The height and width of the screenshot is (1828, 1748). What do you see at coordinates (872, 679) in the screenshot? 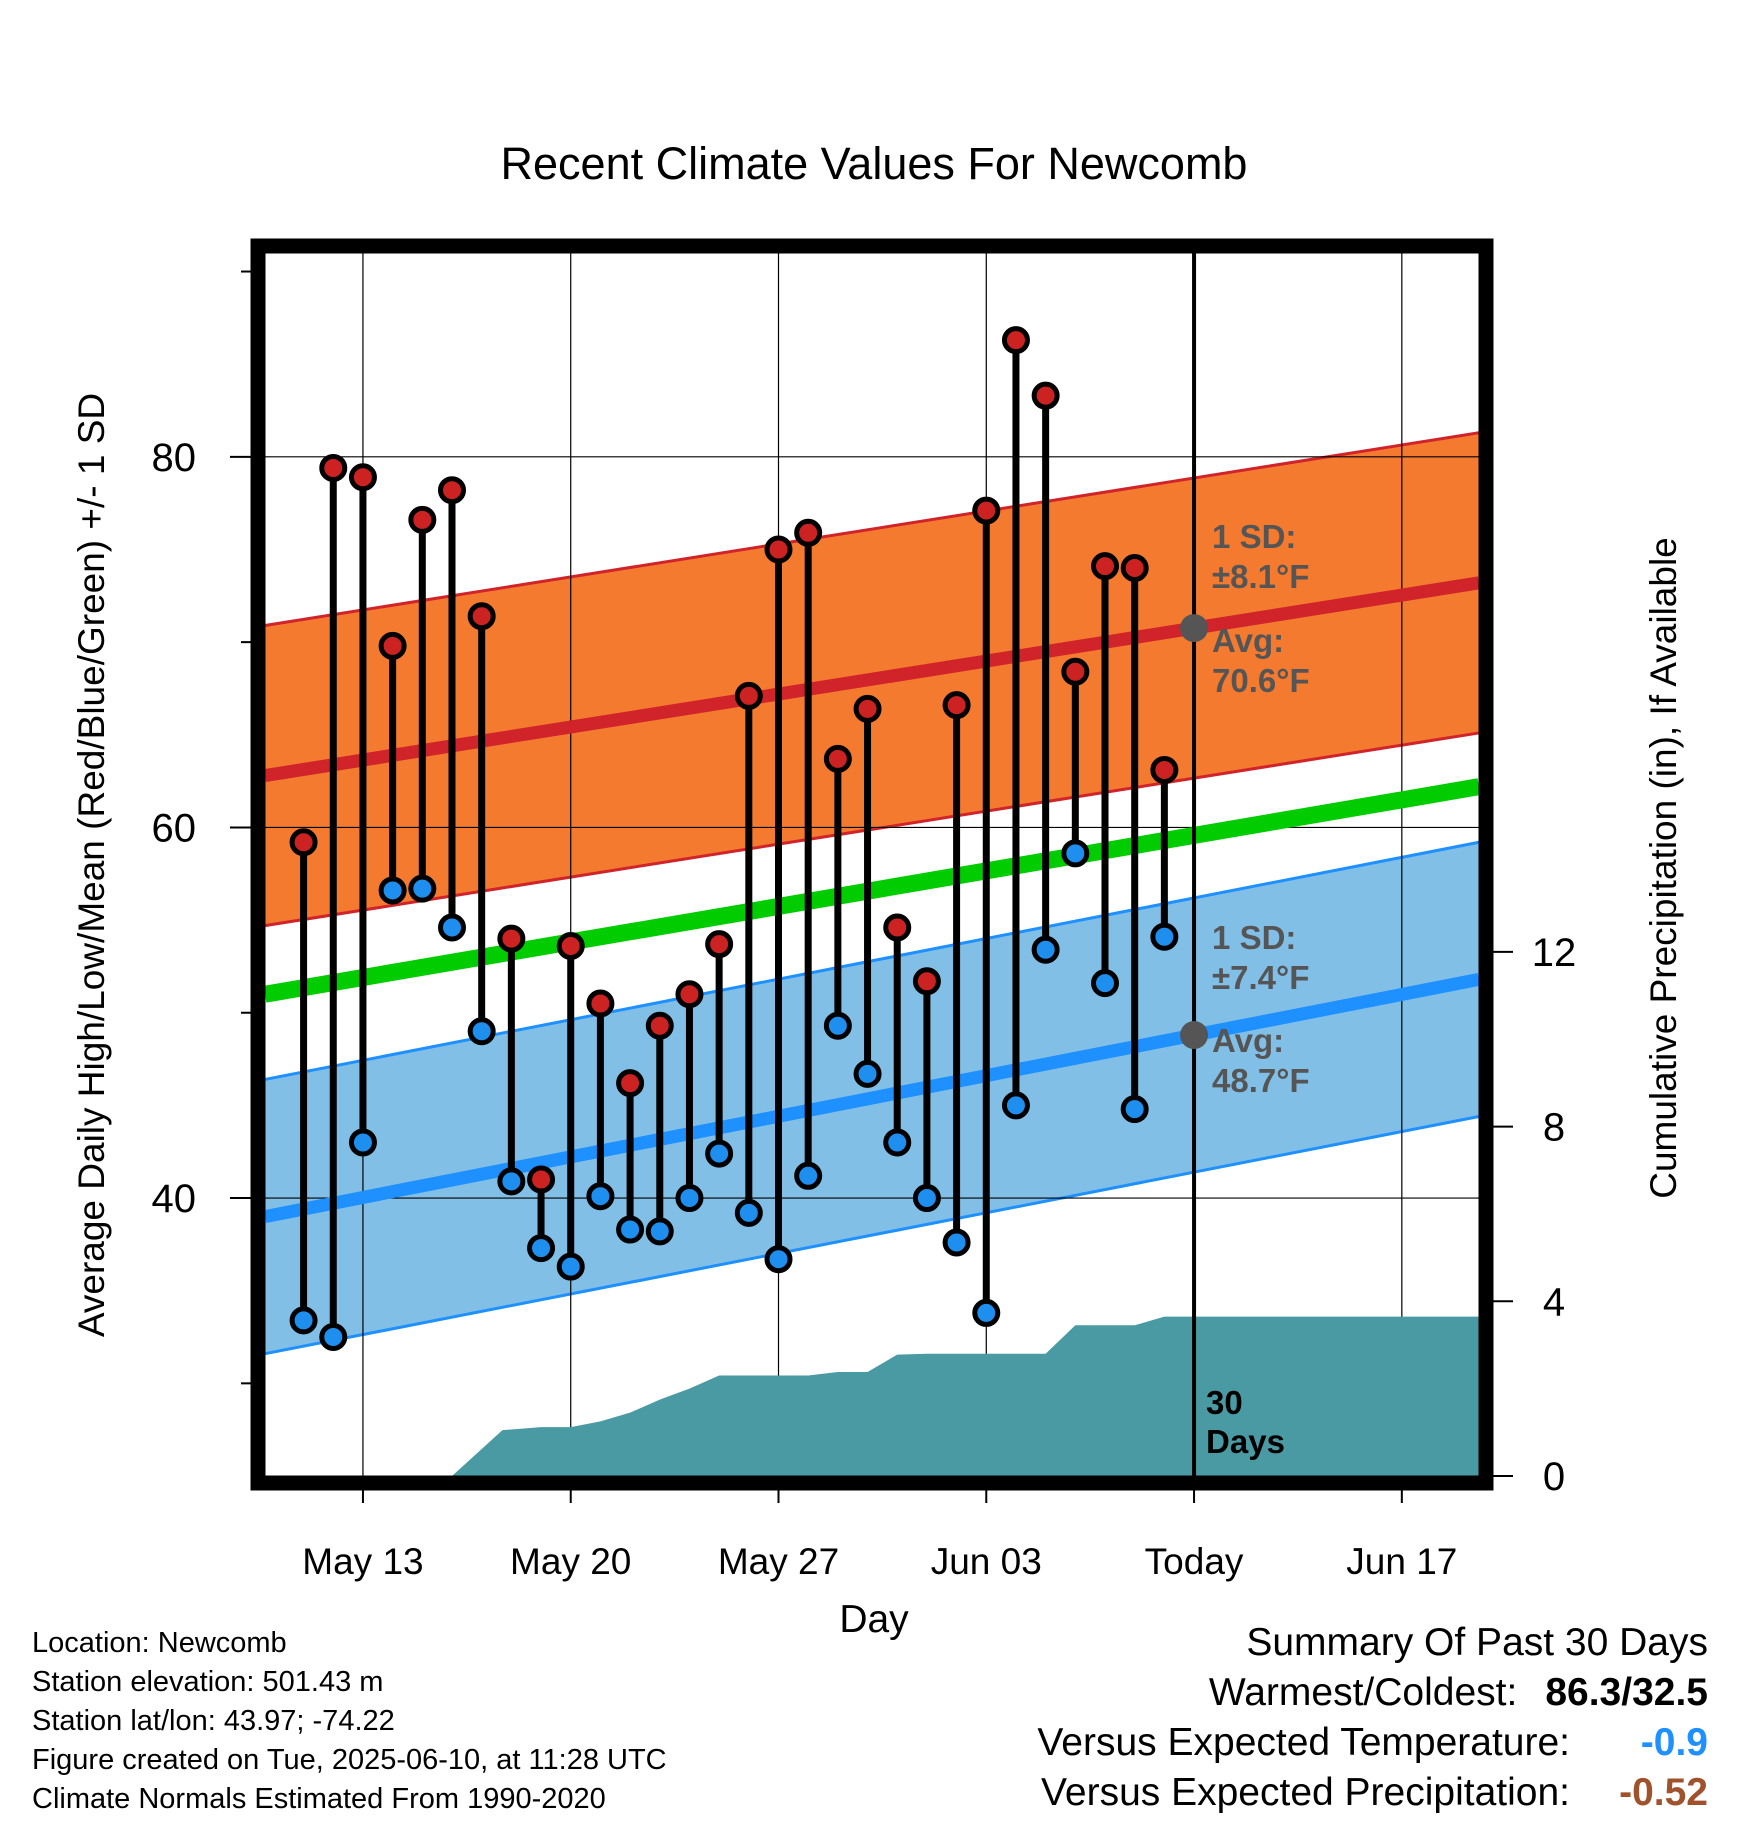
I see `normal-high-line` at bounding box center [872, 679].